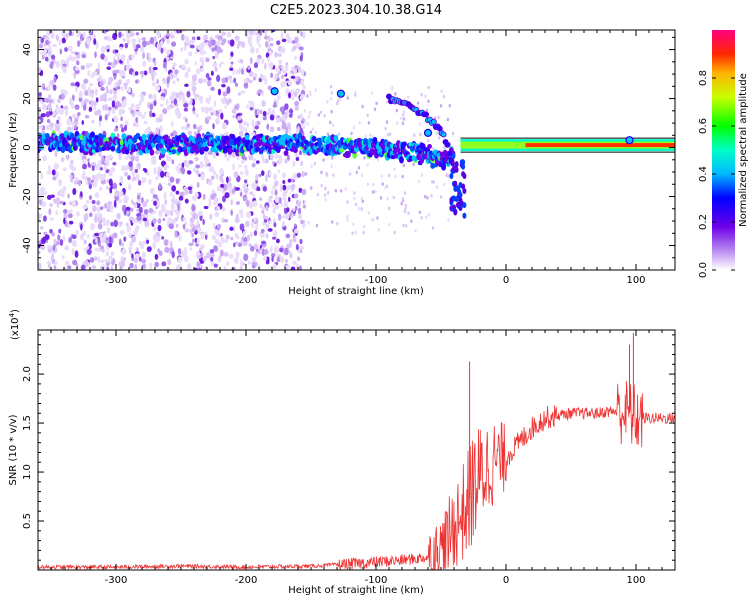  Describe the element at coordinates (506, 580) in the screenshot. I see `snr-x-tick-label: 0` at that location.